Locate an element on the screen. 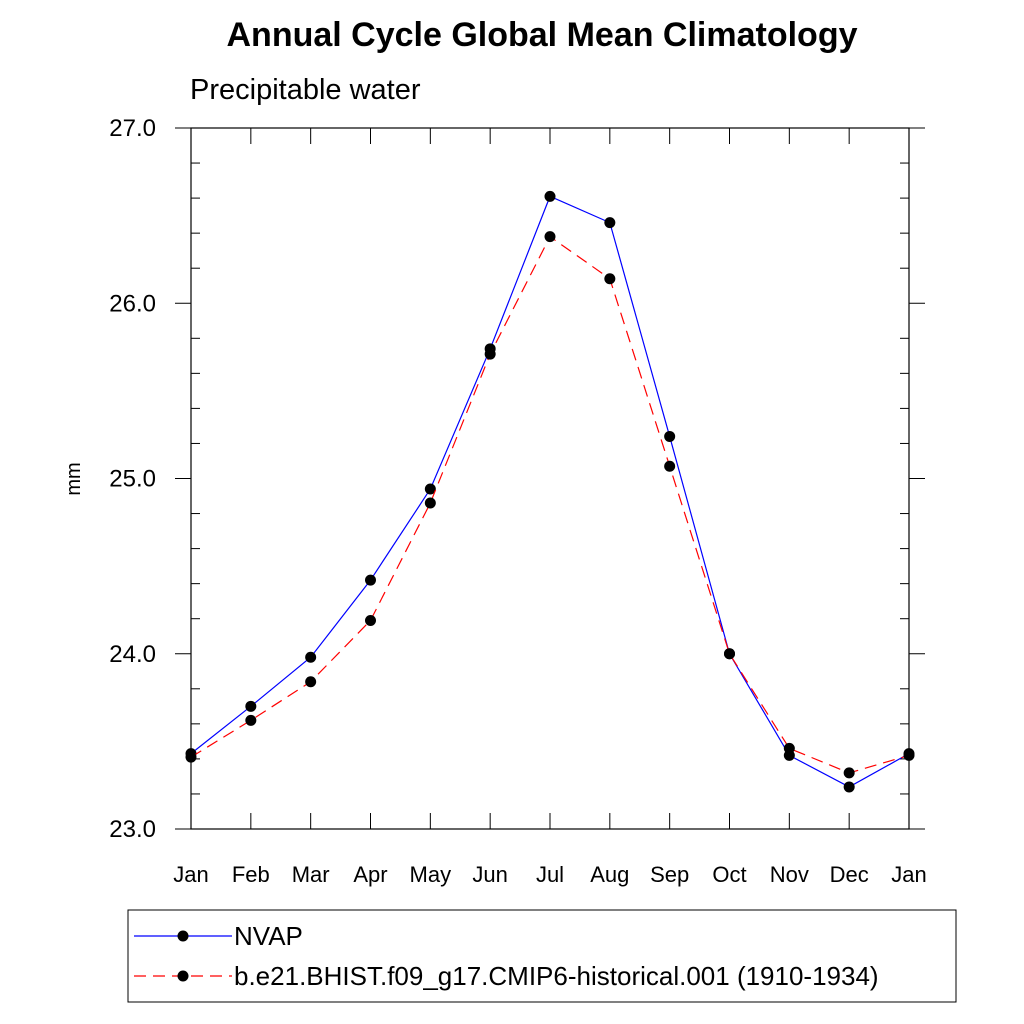  x-tick-label: Oct is located at coordinates (729, 874).